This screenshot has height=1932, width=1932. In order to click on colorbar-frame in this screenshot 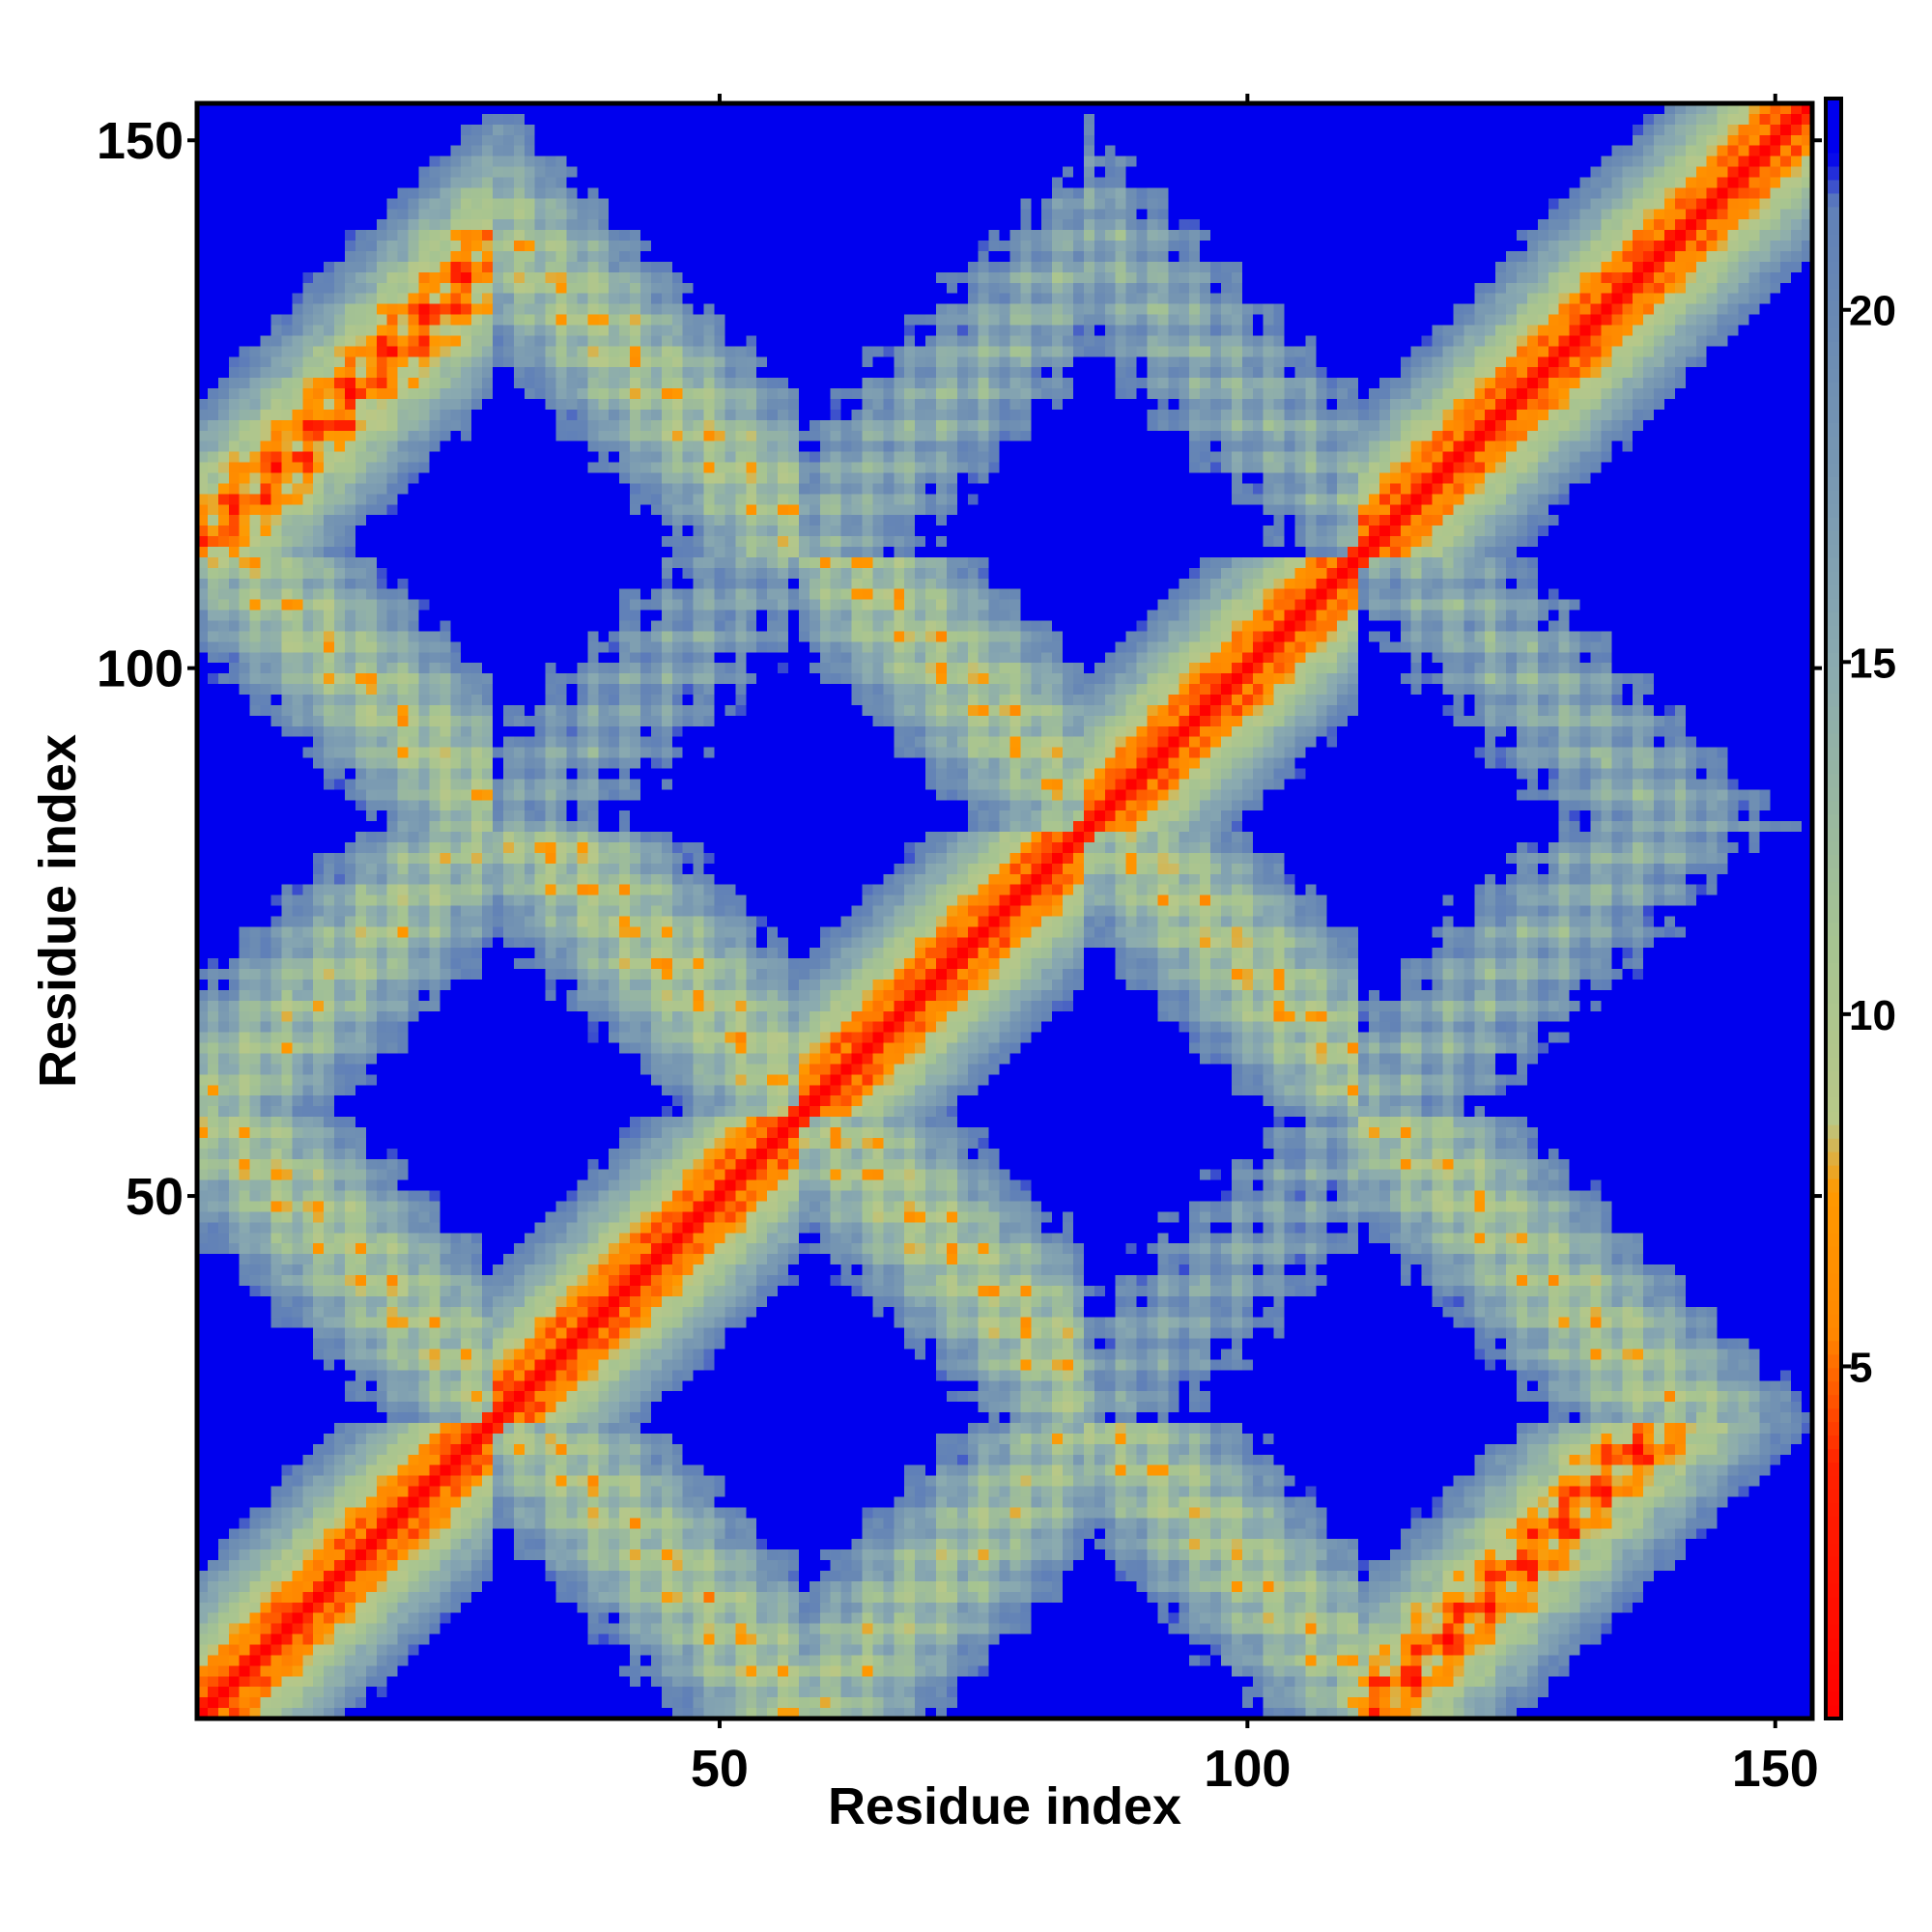, I will do `click(1833, 908)`.